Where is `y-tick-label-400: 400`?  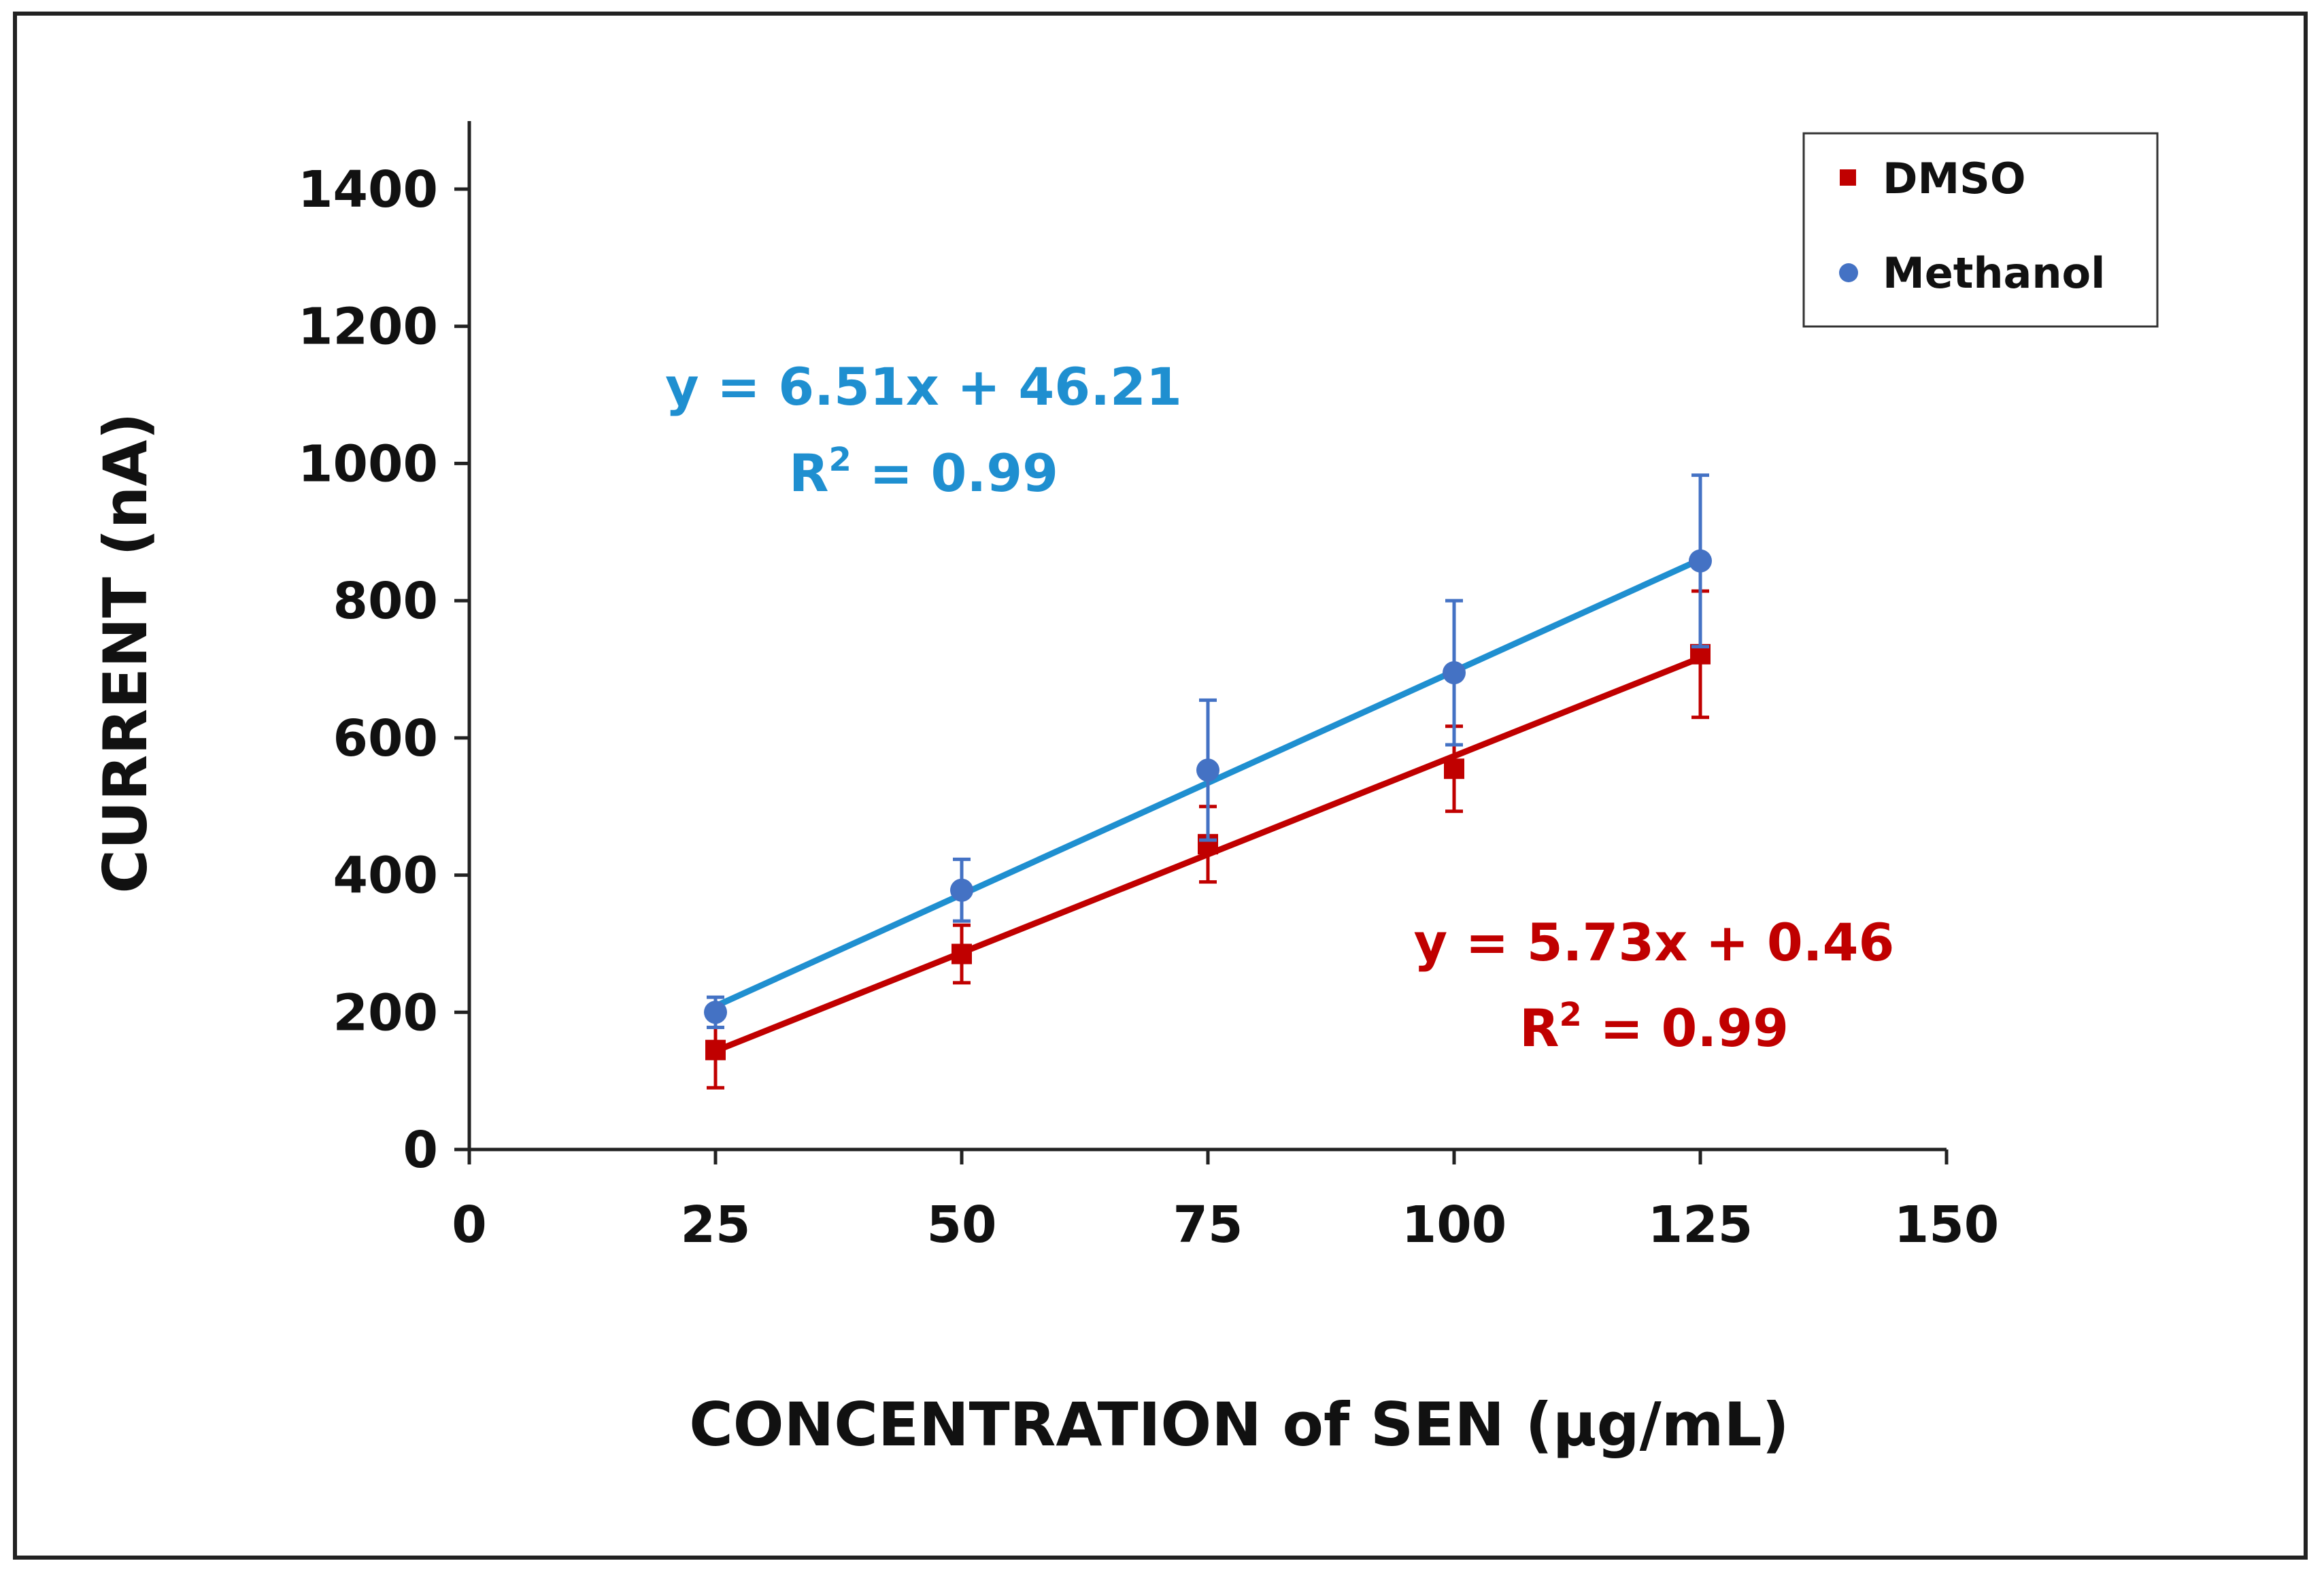 y-tick-label-400: 400 is located at coordinates (385, 876).